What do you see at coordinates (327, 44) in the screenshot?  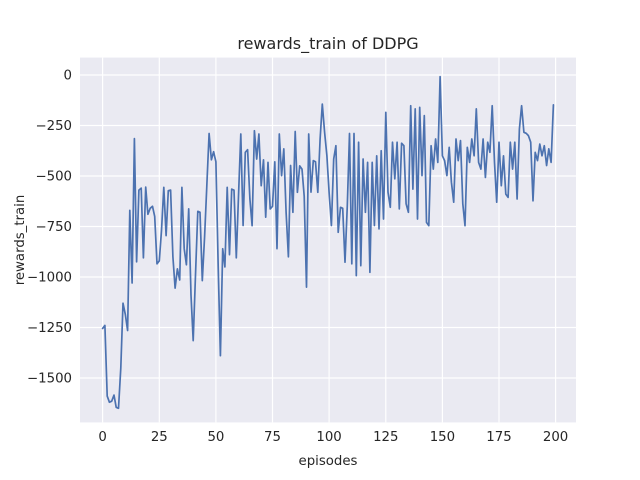 I see `chart-title: rewards_train of DDPG` at bounding box center [327, 44].